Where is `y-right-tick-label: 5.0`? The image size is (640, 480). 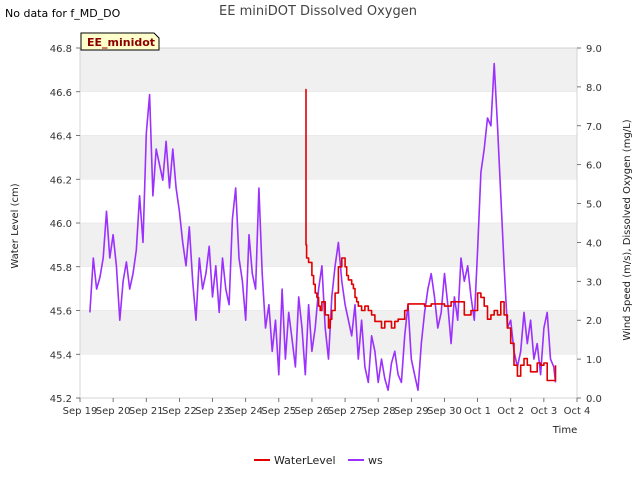 y-right-tick-label: 5.0 is located at coordinates (594, 205).